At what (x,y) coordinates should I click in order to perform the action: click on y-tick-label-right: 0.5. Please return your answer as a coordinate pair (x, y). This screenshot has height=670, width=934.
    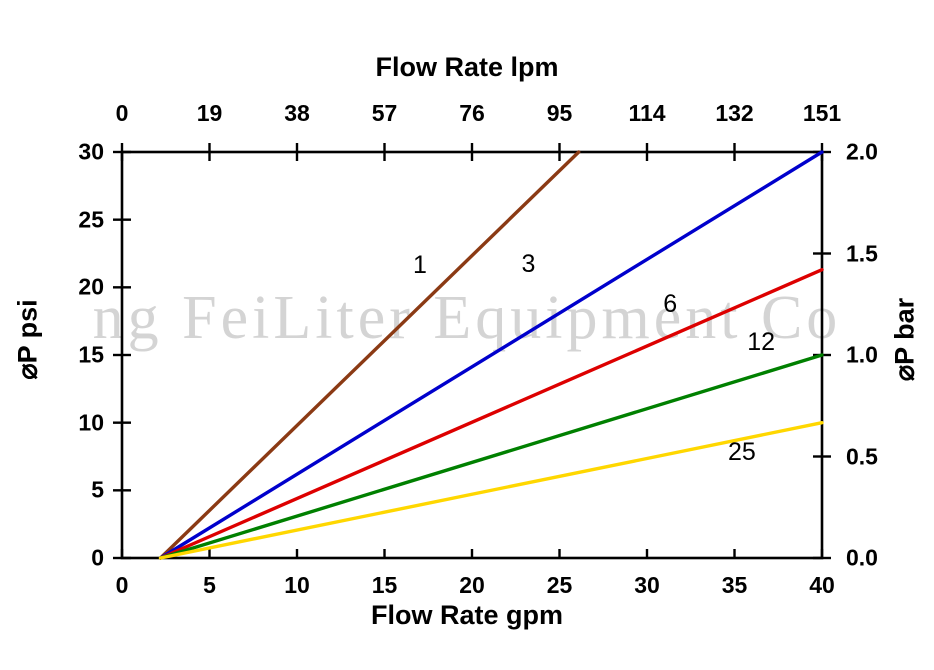
    Looking at the image, I should click on (862, 456).